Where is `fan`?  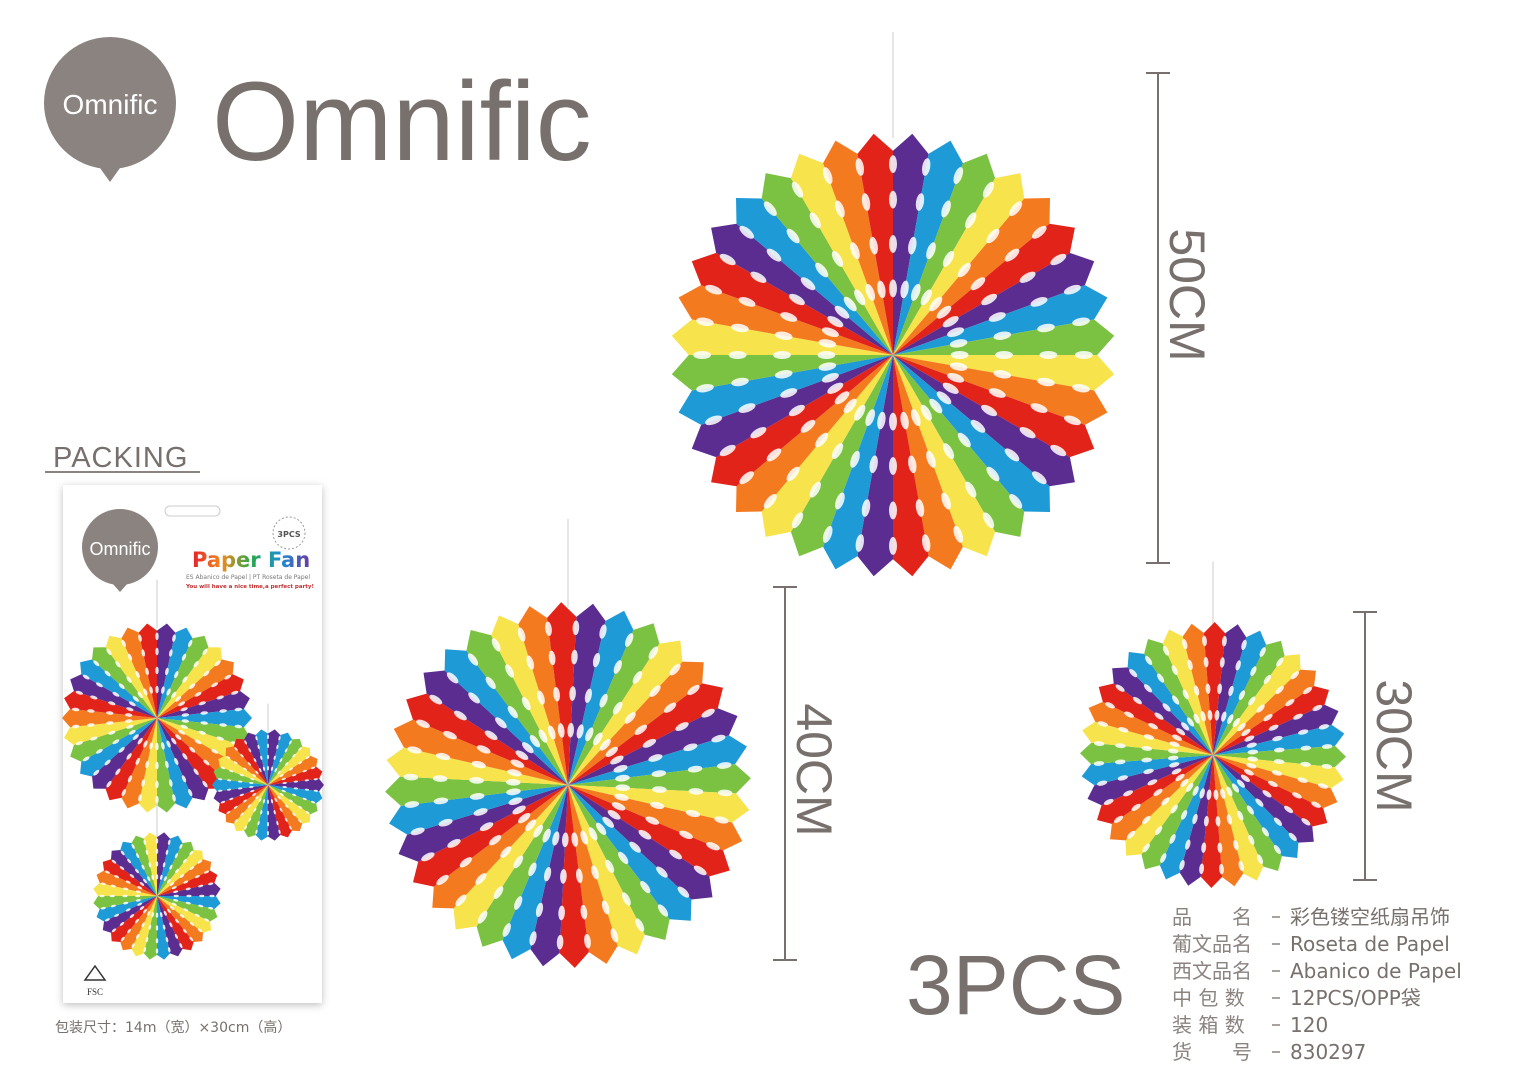 fan is located at coordinates (1213, 755).